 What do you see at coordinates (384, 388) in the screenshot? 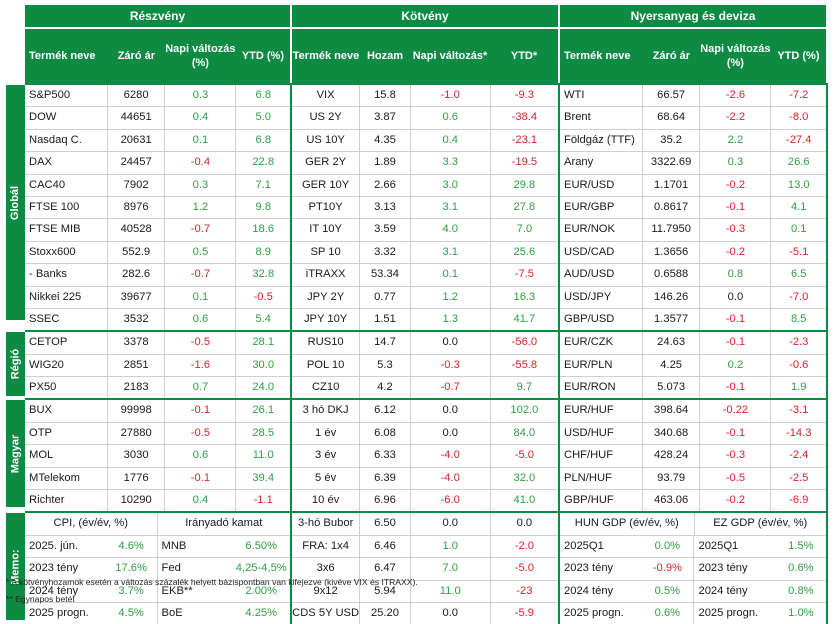
I see `yield-value: 4.2` at bounding box center [384, 388].